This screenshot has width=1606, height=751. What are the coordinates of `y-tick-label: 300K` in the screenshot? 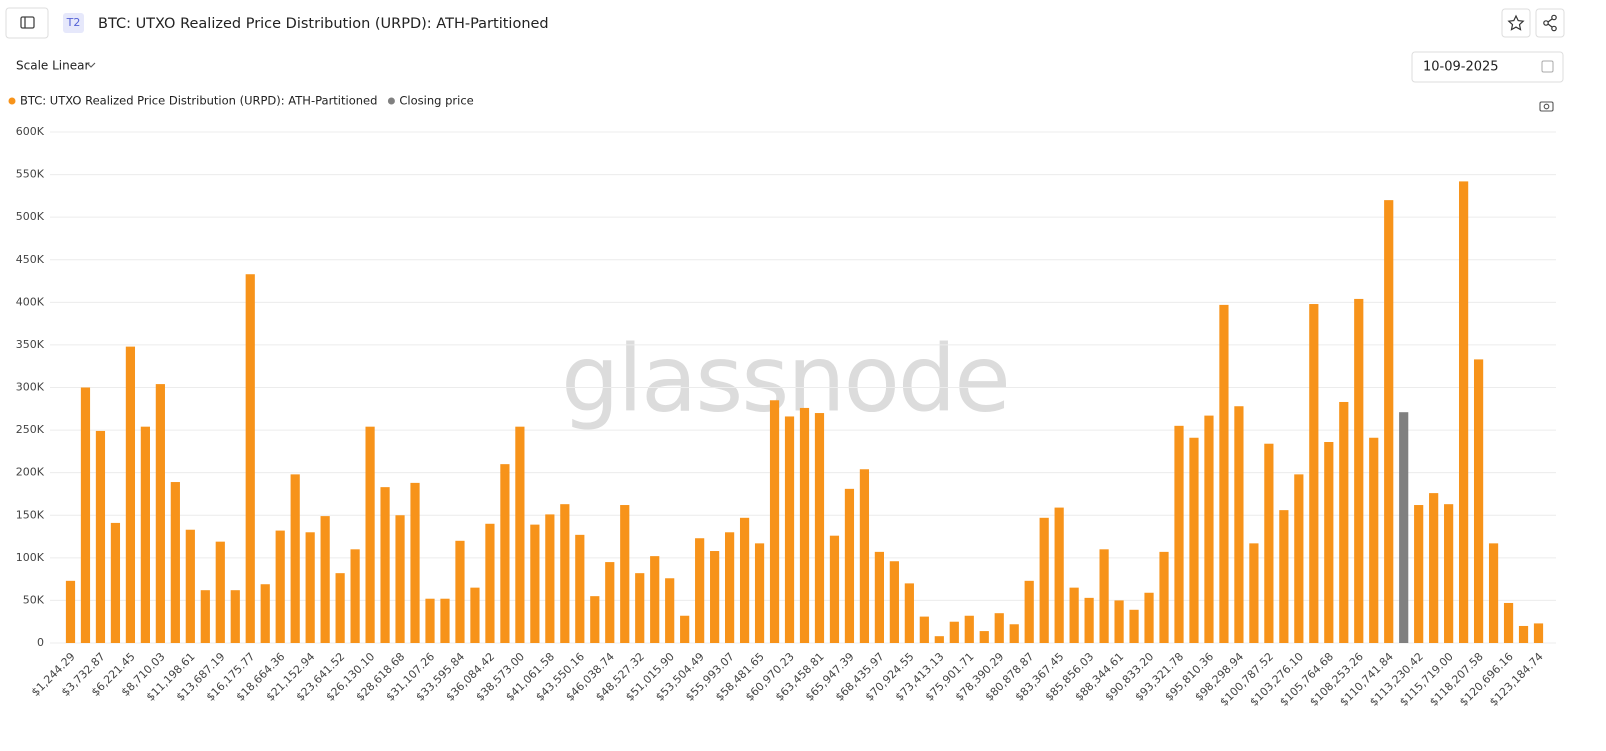 It's located at (30, 387).